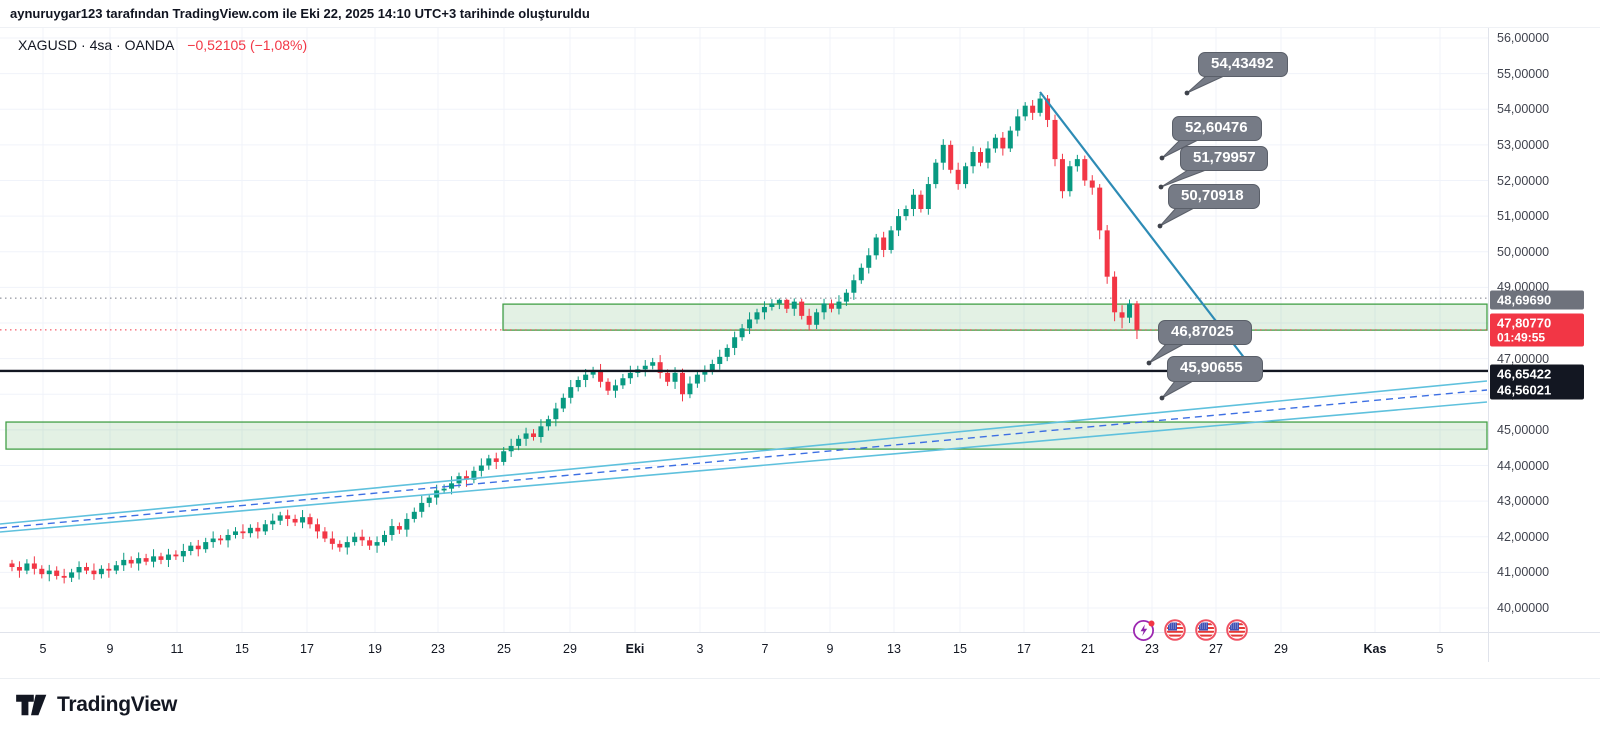 The height and width of the screenshot is (744, 1600). What do you see at coordinates (1205, 332) in the screenshot?
I see `price-callout: 46,87025` at bounding box center [1205, 332].